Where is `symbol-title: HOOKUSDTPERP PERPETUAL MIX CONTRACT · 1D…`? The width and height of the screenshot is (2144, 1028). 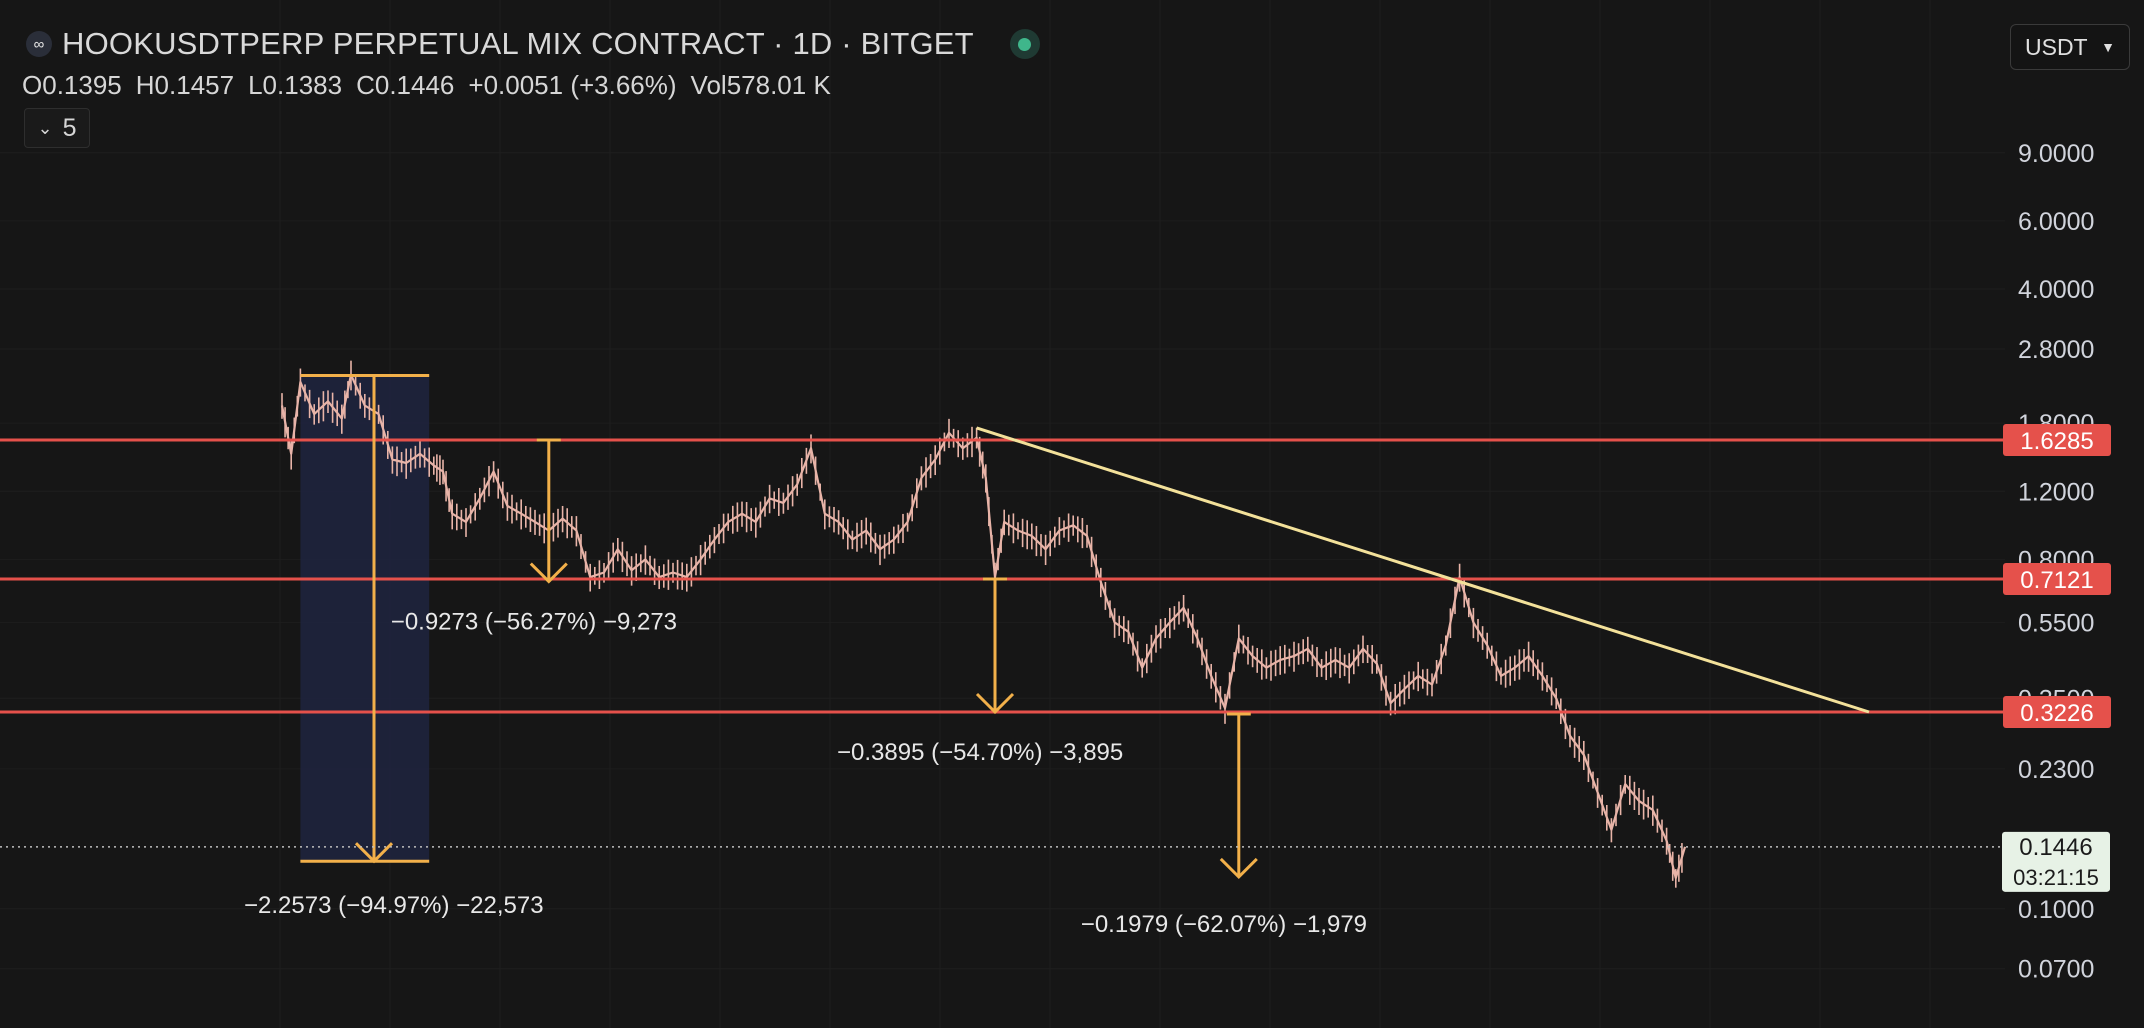
symbol-title: HOOKUSDTPERP PERPETUAL MIX CONTRACT · 1D… is located at coordinates (518, 43).